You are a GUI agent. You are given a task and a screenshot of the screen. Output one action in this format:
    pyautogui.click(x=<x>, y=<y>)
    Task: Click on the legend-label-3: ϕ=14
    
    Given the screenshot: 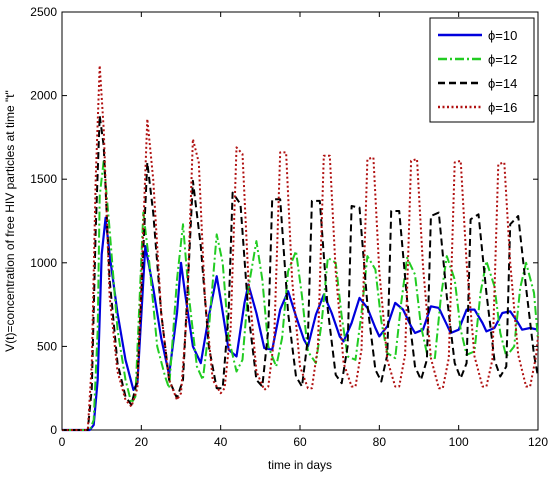 What is the action you would take?
    pyautogui.click(x=502, y=83)
    